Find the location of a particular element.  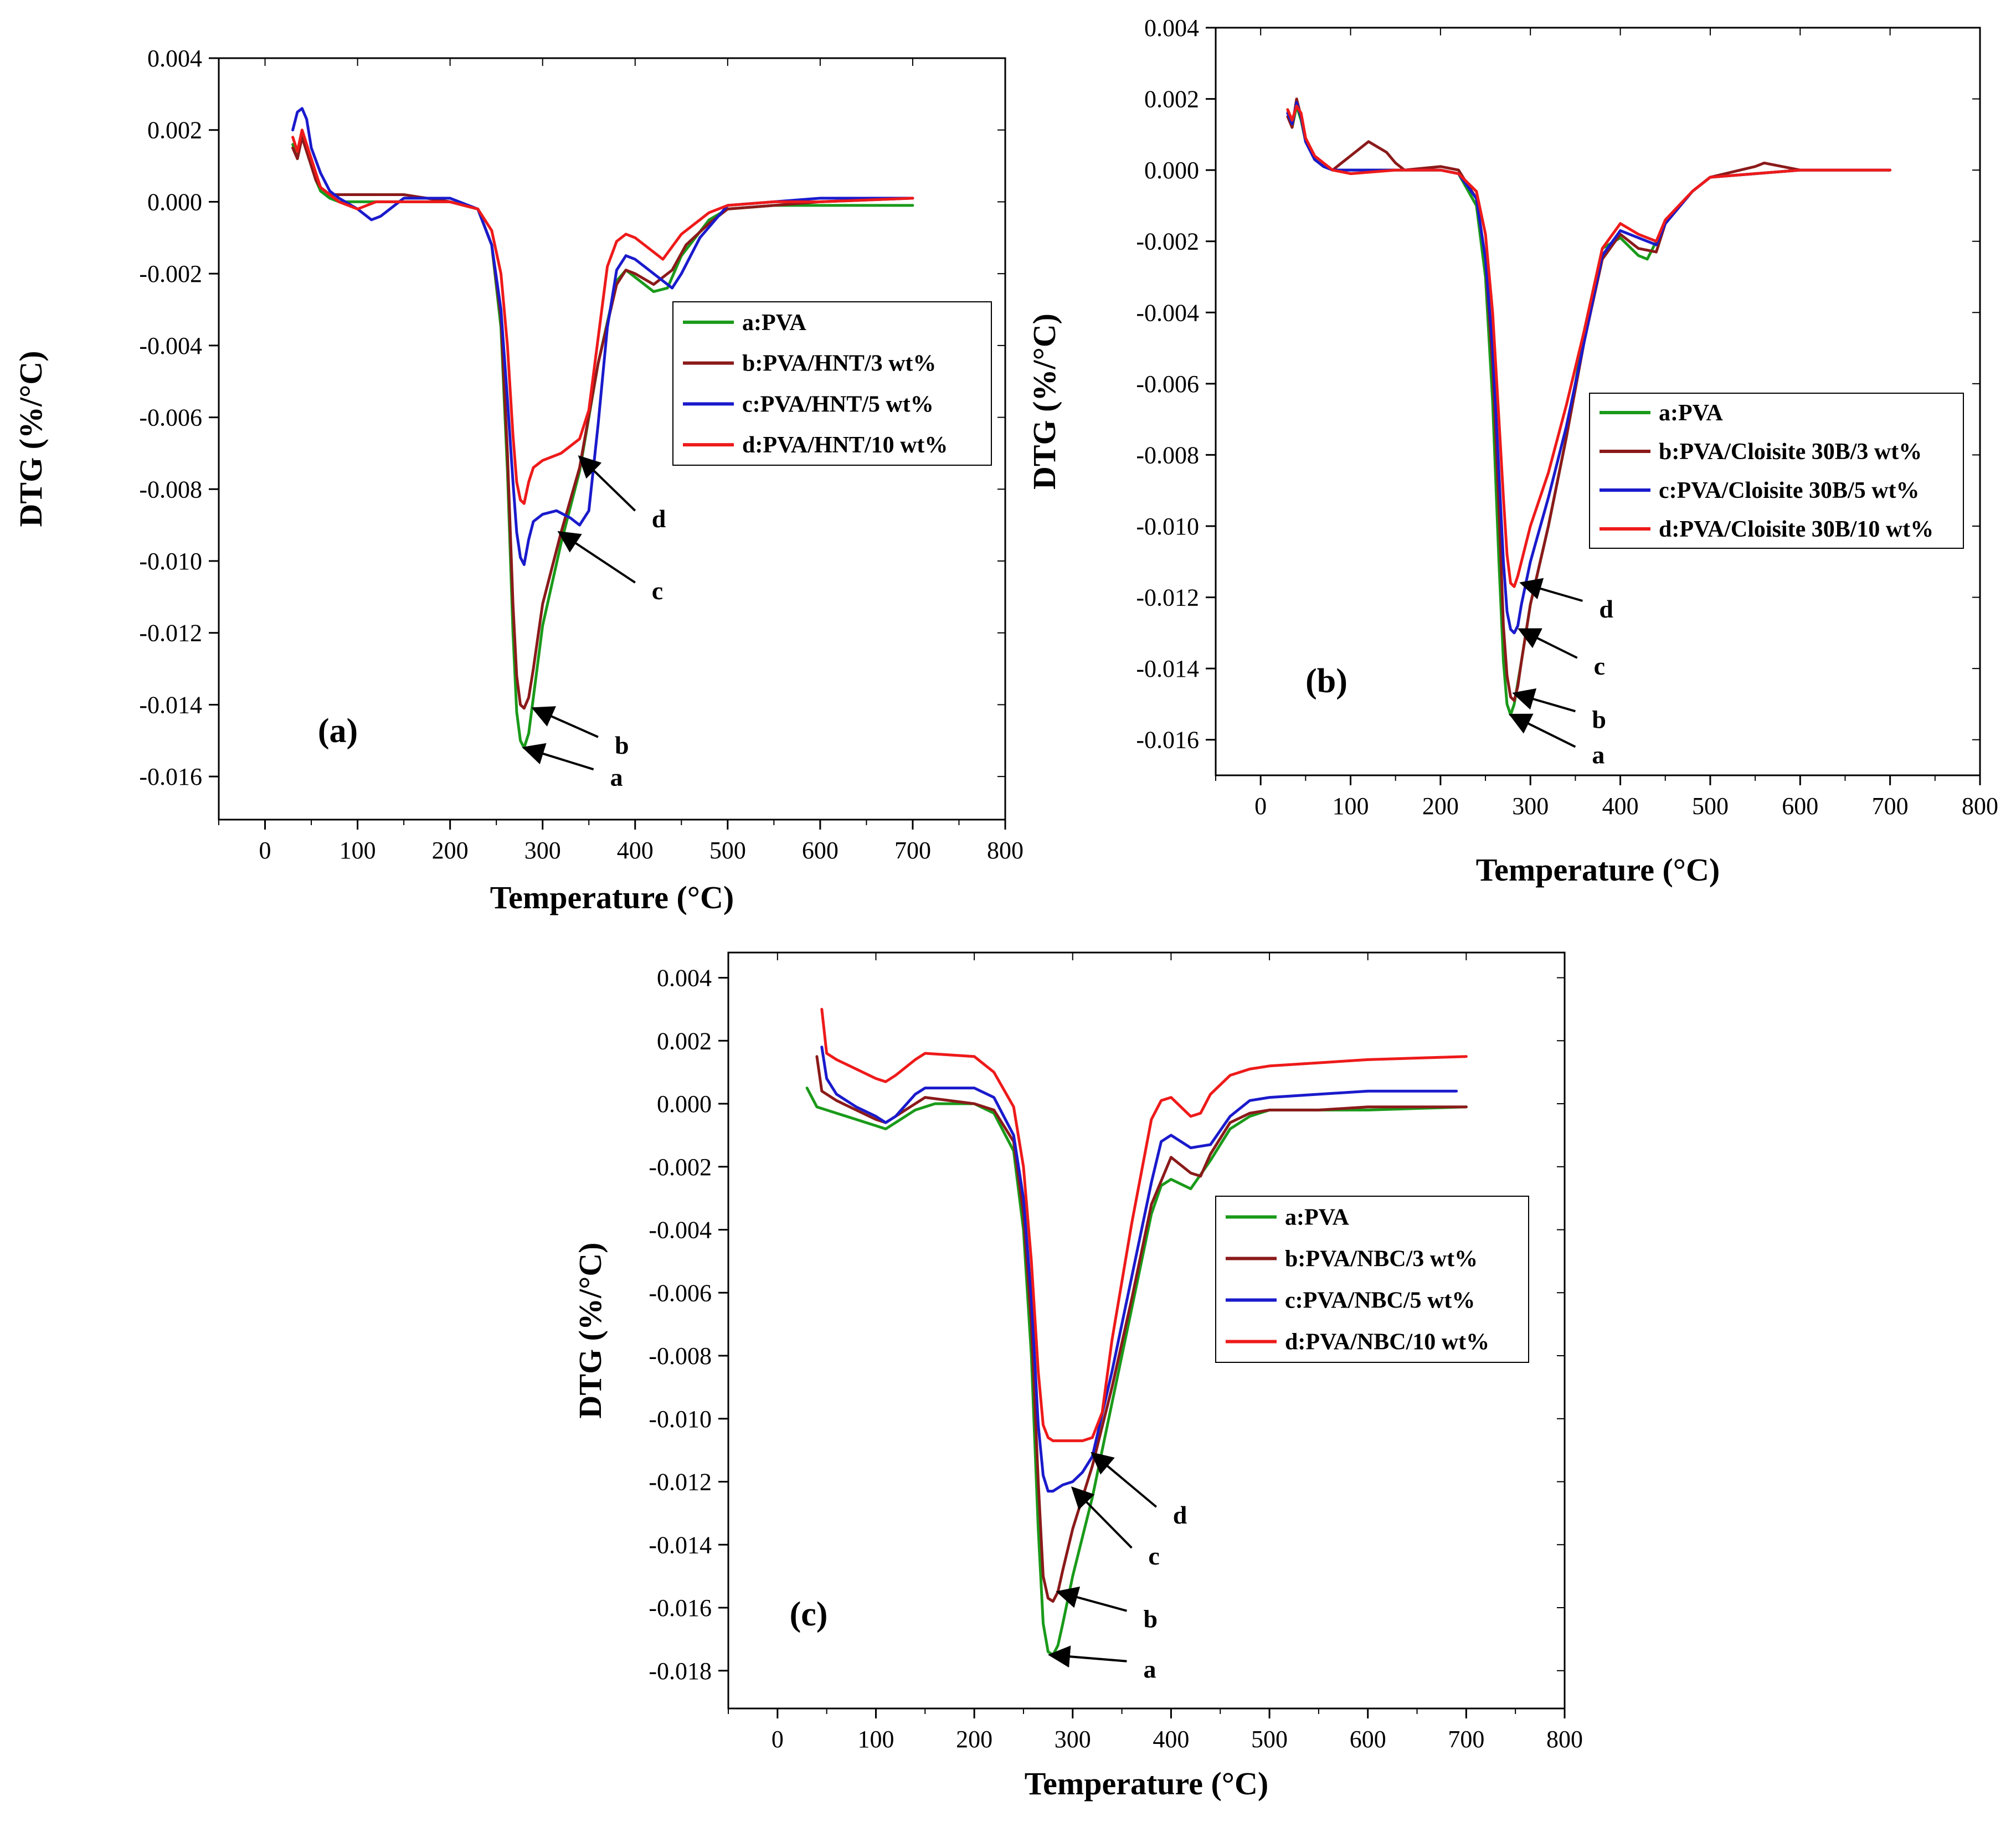

x-tick-label: 0 is located at coordinates (1260, 806).